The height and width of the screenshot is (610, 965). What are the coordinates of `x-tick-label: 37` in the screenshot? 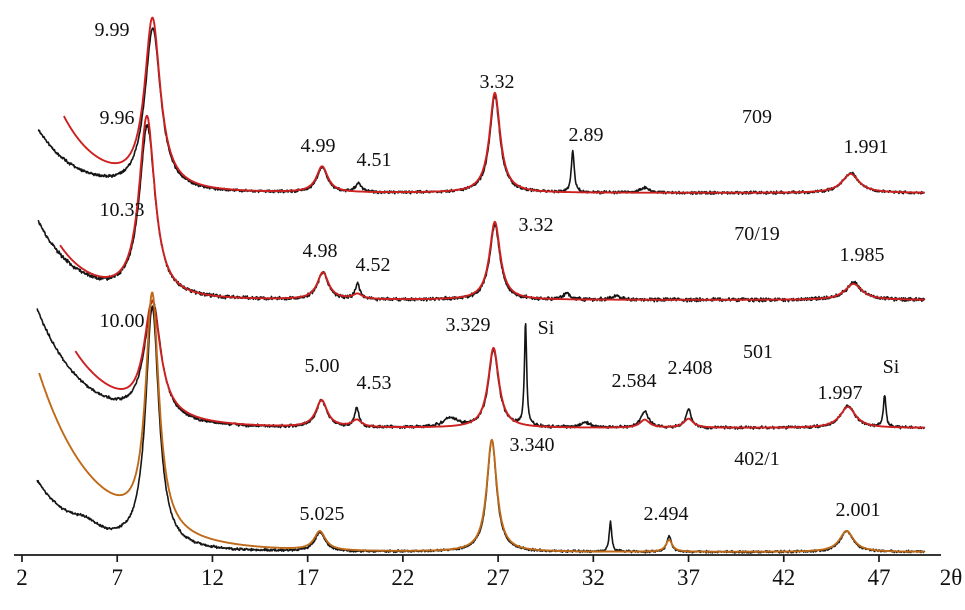 It's located at (688, 577).